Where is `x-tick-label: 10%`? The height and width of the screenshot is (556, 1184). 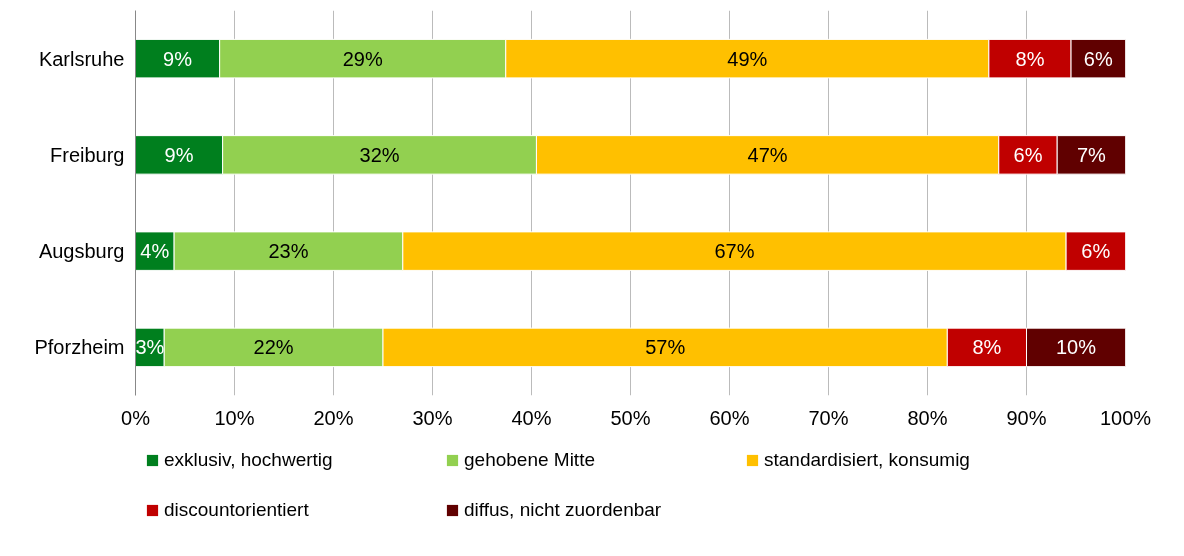
x-tick-label: 10% is located at coordinates (234, 417).